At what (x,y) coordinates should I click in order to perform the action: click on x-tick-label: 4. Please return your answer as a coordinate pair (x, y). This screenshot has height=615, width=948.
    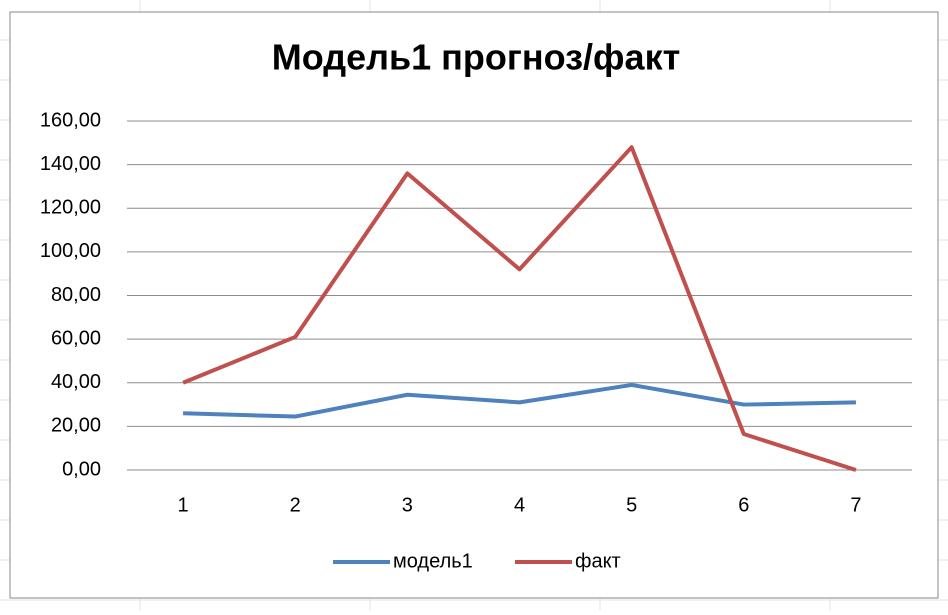
    Looking at the image, I should click on (519, 505).